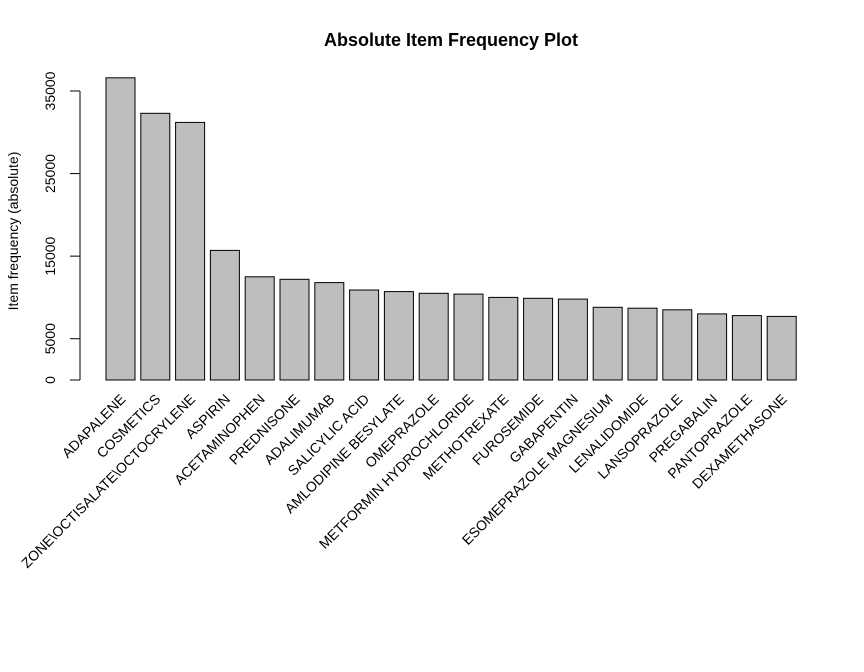 The width and height of the screenshot is (864, 672). I want to click on bar-metformin-hydrochloride, so click(468, 337).